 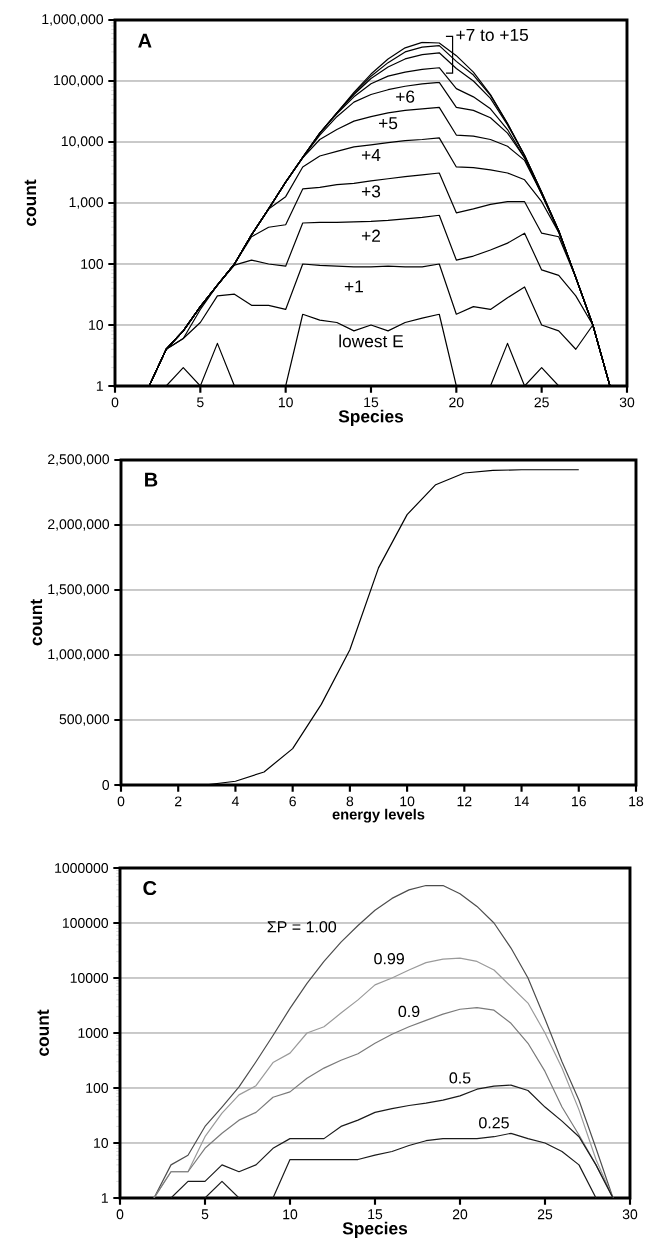 What do you see at coordinates (145, 40) in the screenshot?
I see `annotation: A` at bounding box center [145, 40].